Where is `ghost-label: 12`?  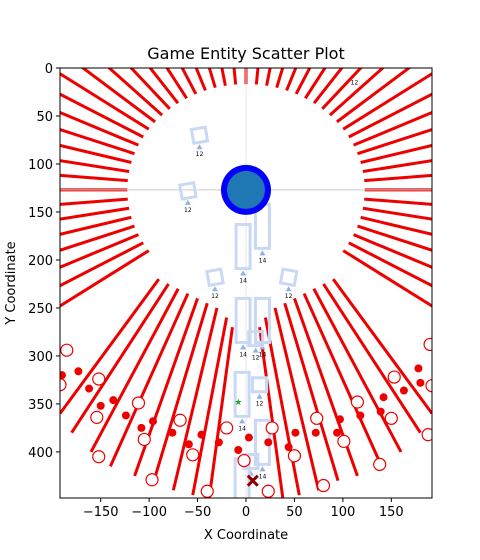 ghost-label: 12 is located at coordinates (188, 210).